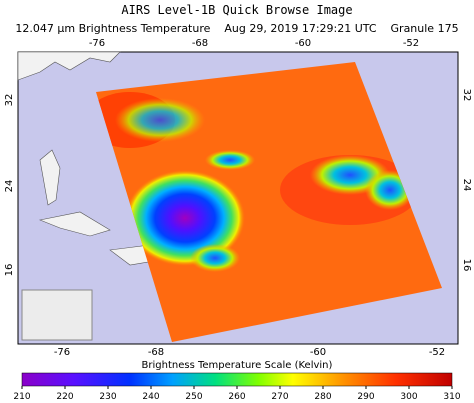  What do you see at coordinates (365, 397) in the screenshot?
I see `colorbar-tick-label: 290` at bounding box center [365, 397].